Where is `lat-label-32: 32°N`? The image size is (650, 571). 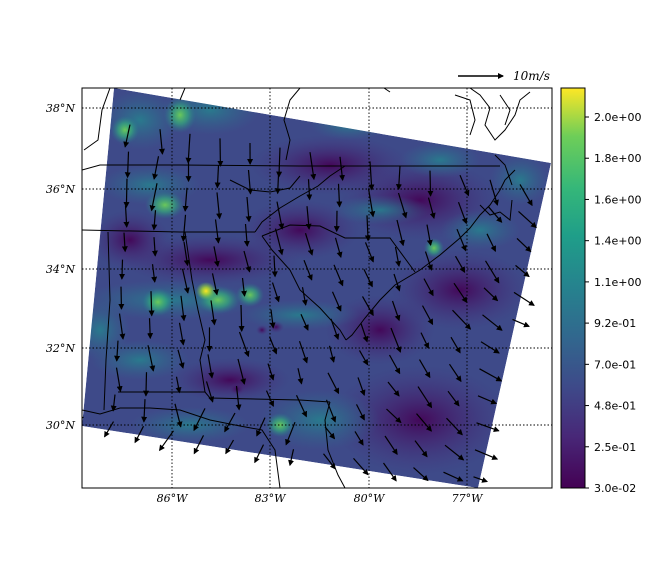
lat-label-32: 32°N is located at coordinates (60, 348).